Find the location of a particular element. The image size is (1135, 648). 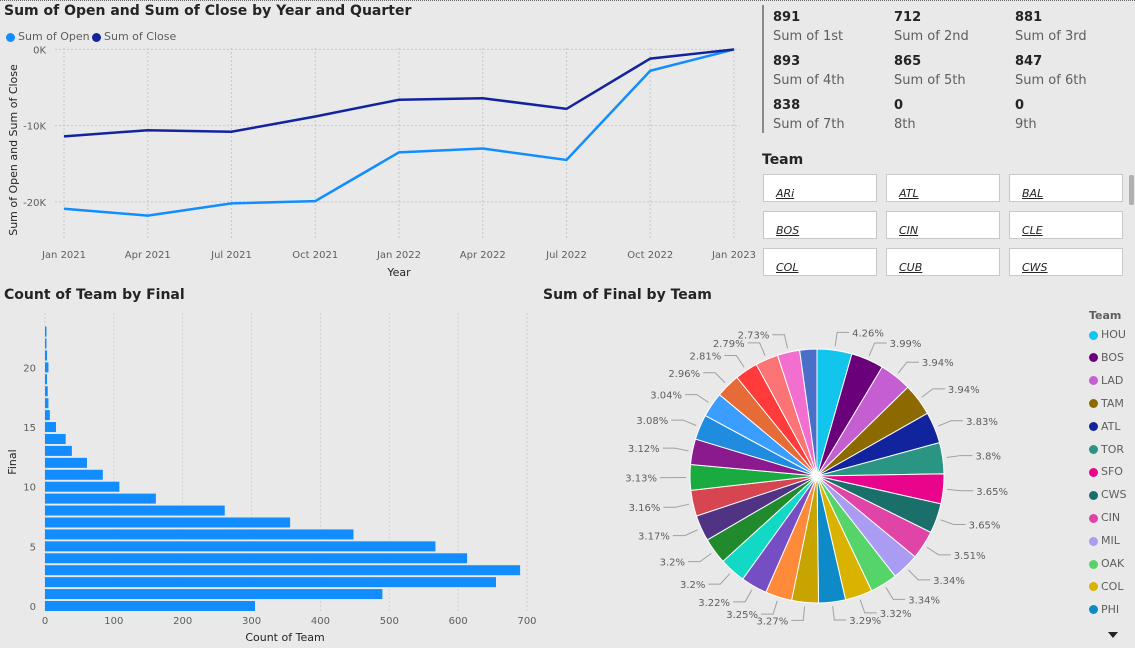

pie-data-label: 3.25% is located at coordinates (742, 615).